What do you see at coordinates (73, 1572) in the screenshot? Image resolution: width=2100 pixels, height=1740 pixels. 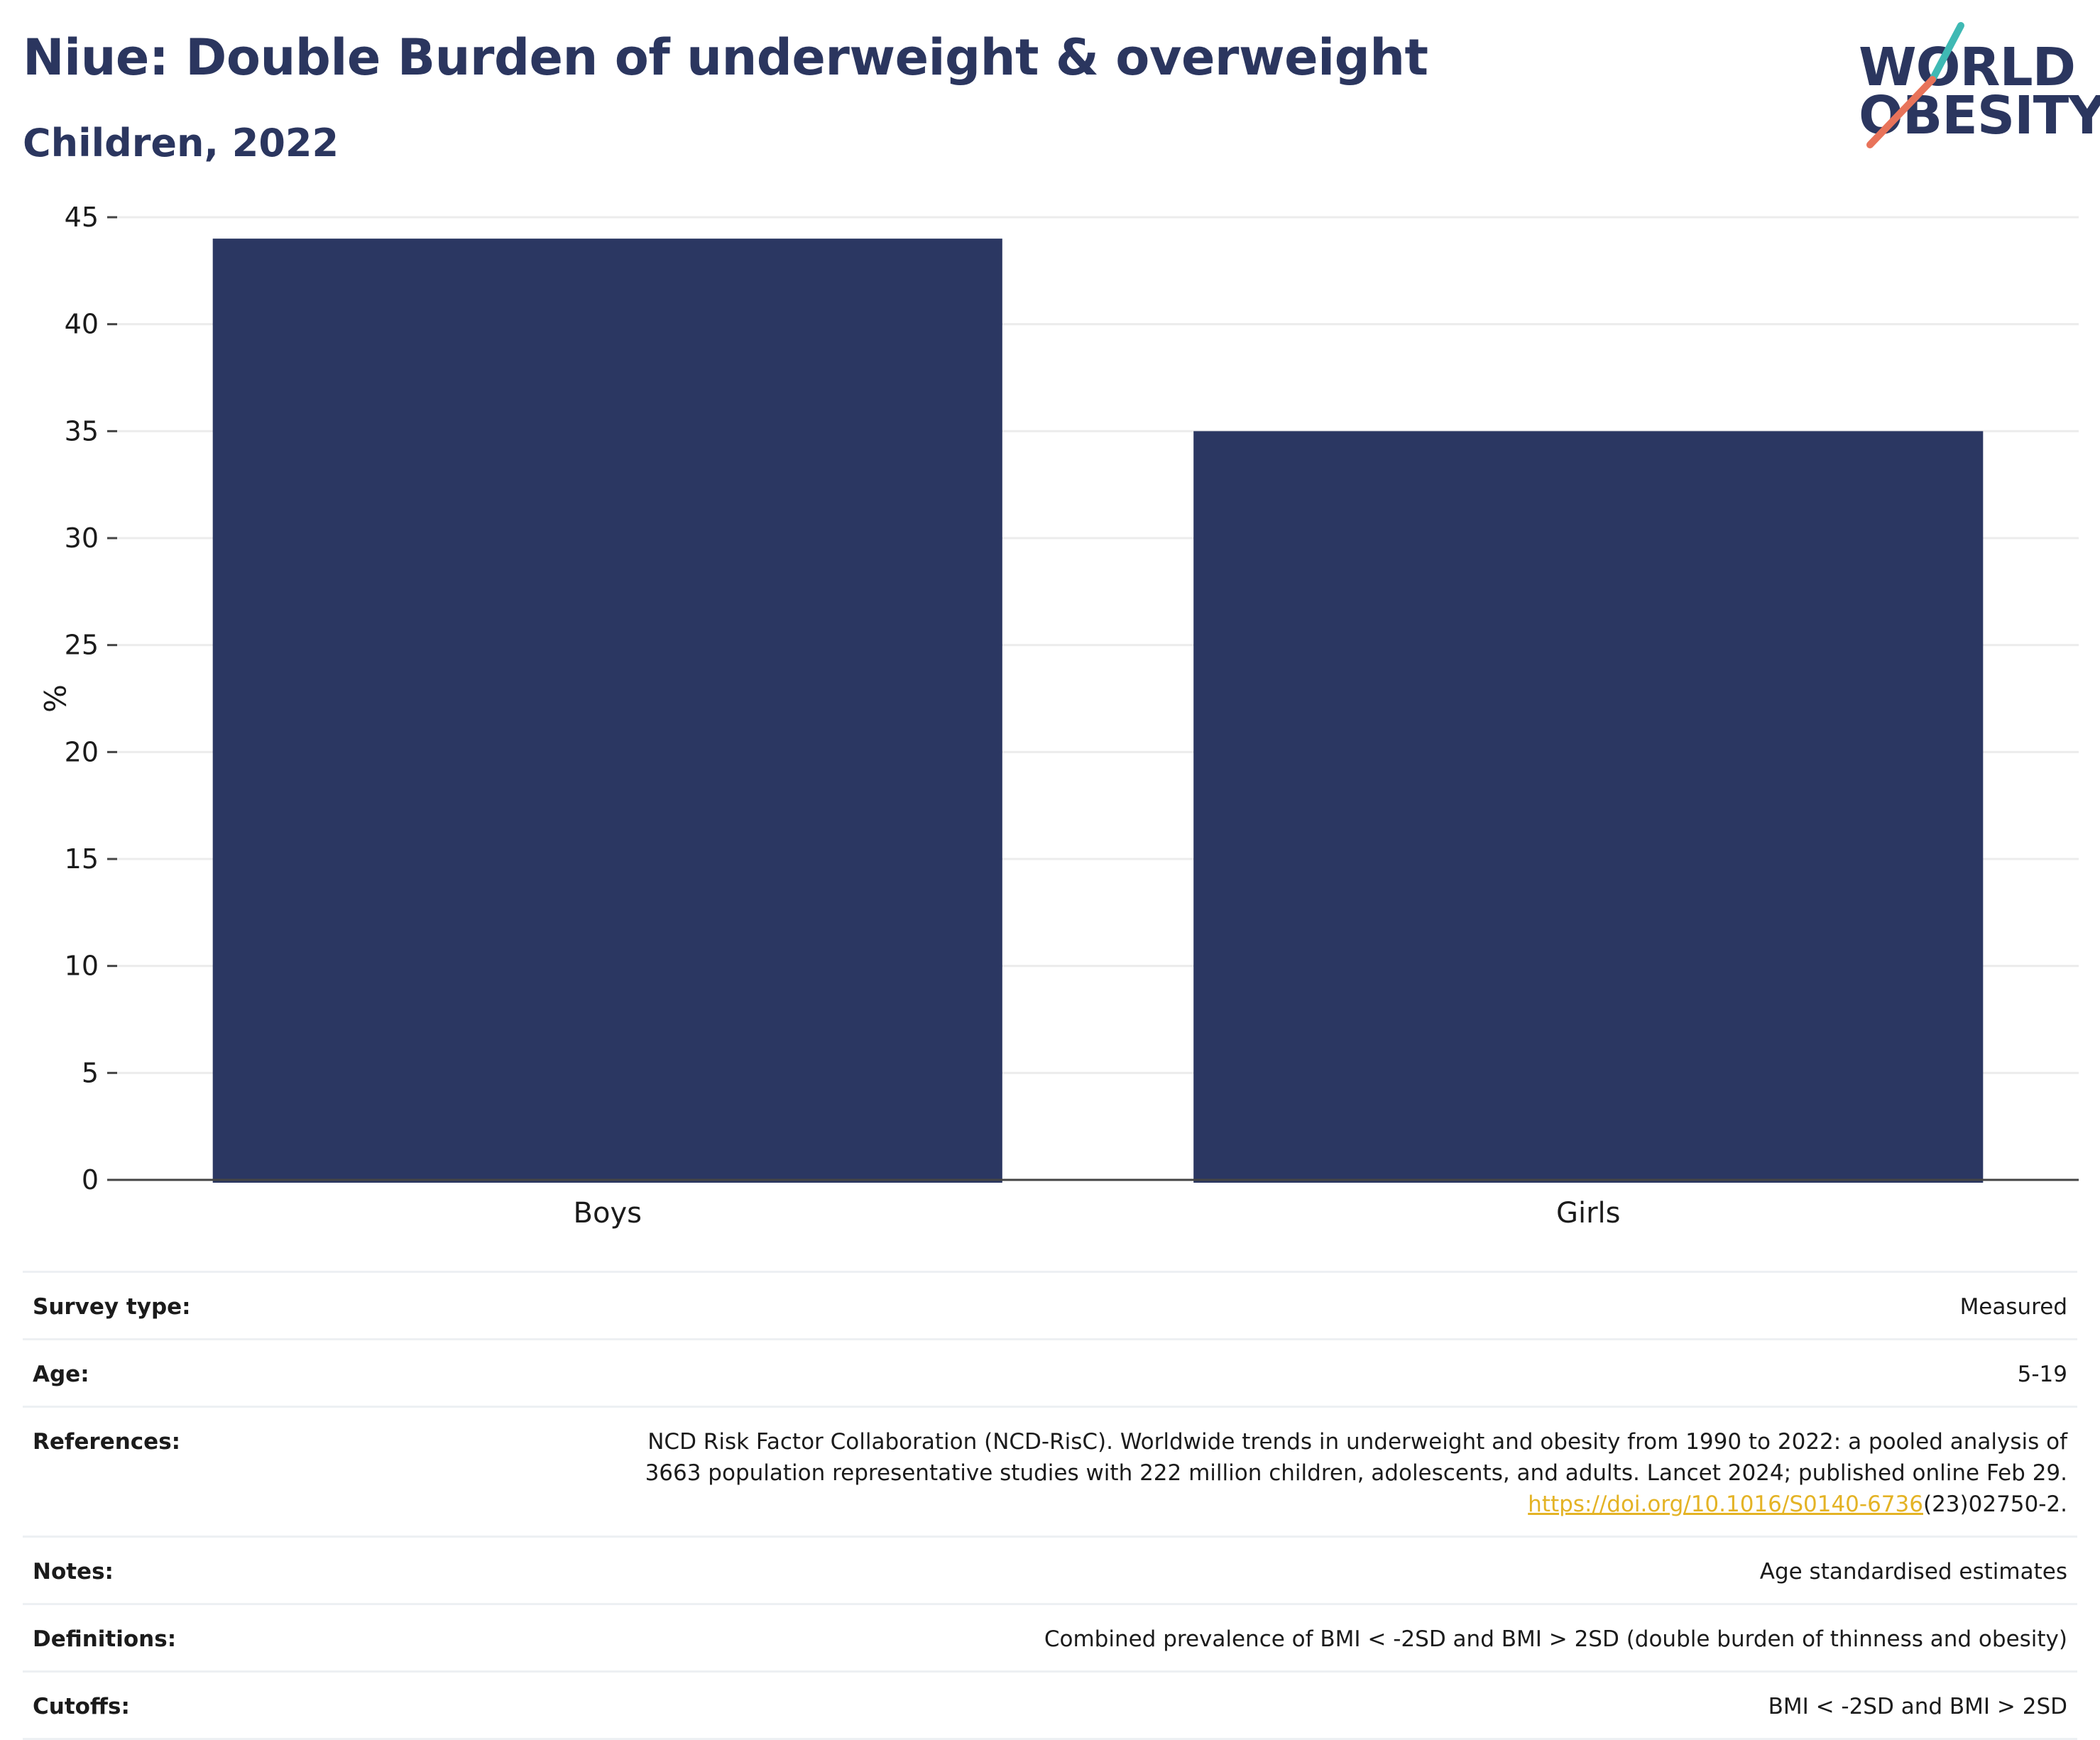 I see `meta-label: Notes:` at bounding box center [73, 1572].